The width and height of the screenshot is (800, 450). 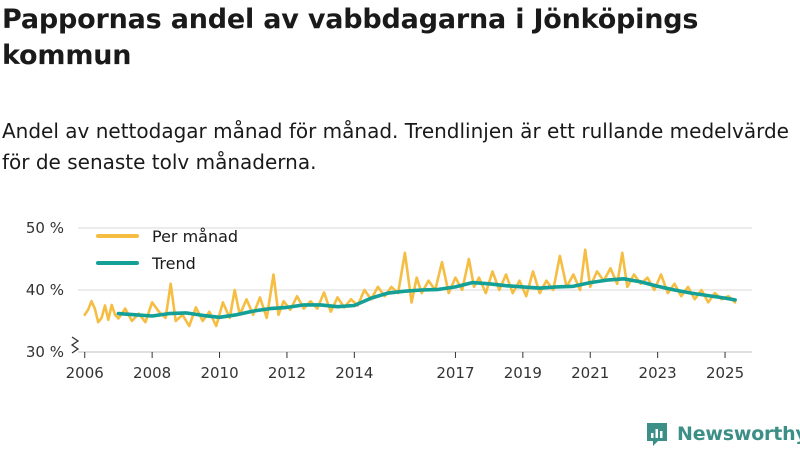 I want to click on legend-label: Per månad, so click(x=195, y=236).